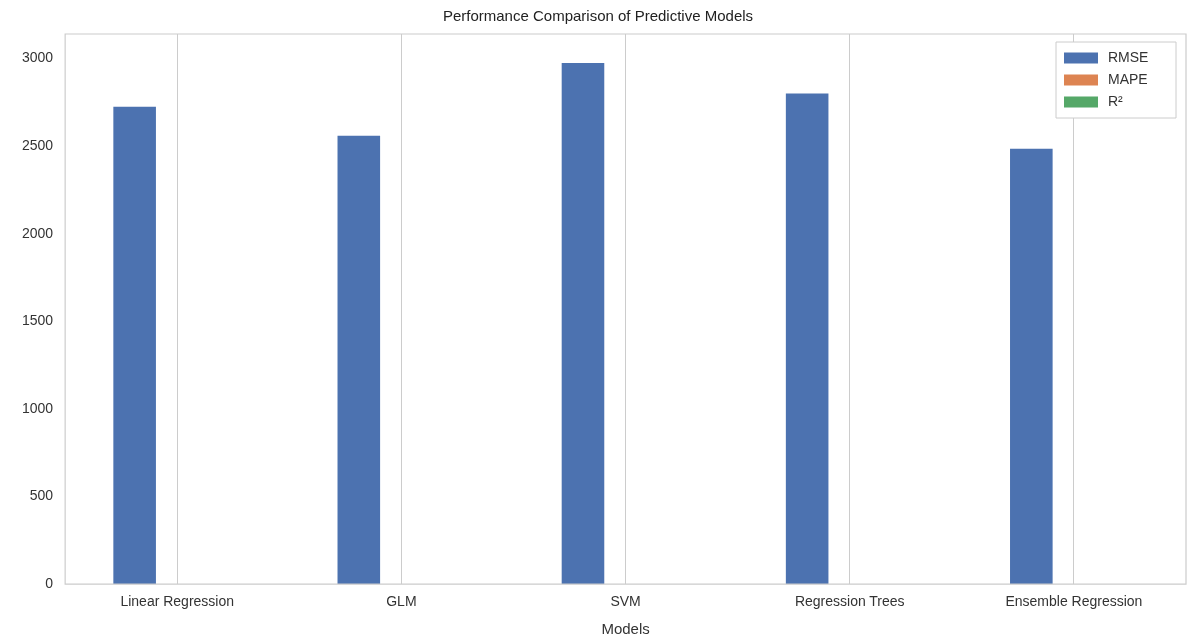  I want to click on chart-title: Performance Comparison of Predictive Models, so click(598, 16).